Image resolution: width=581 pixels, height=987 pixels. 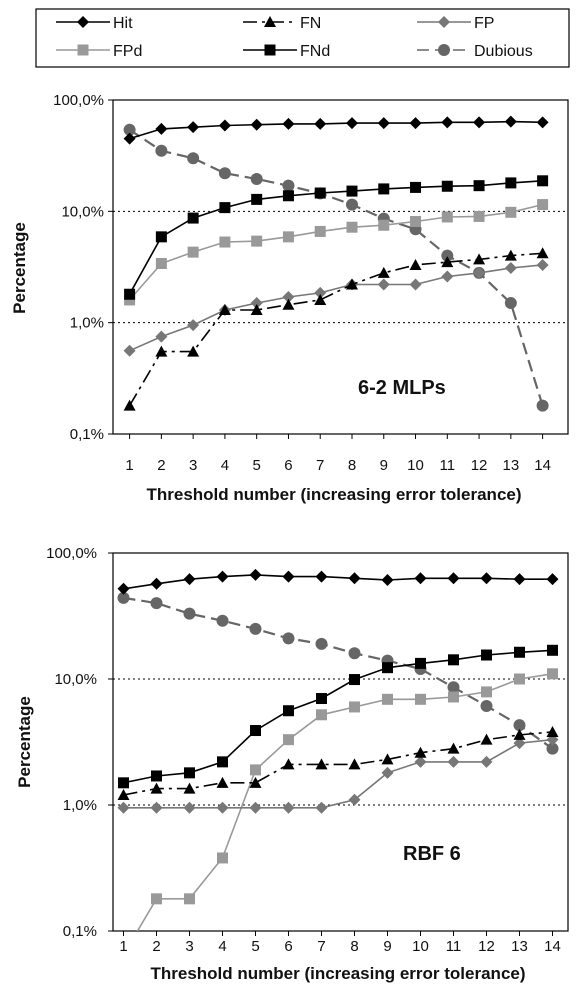 What do you see at coordinates (310, 23) in the screenshot?
I see `legend-label: FN` at bounding box center [310, 23].